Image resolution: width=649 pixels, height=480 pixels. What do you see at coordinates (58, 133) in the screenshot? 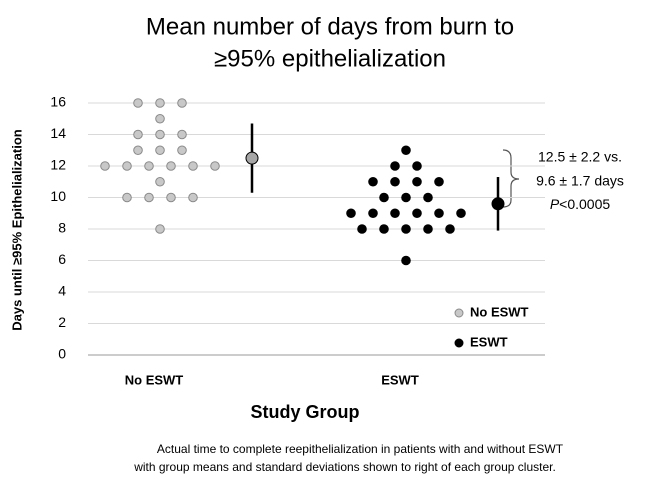
I see `y-tick-label: 14` at bounding box center [58, 133].